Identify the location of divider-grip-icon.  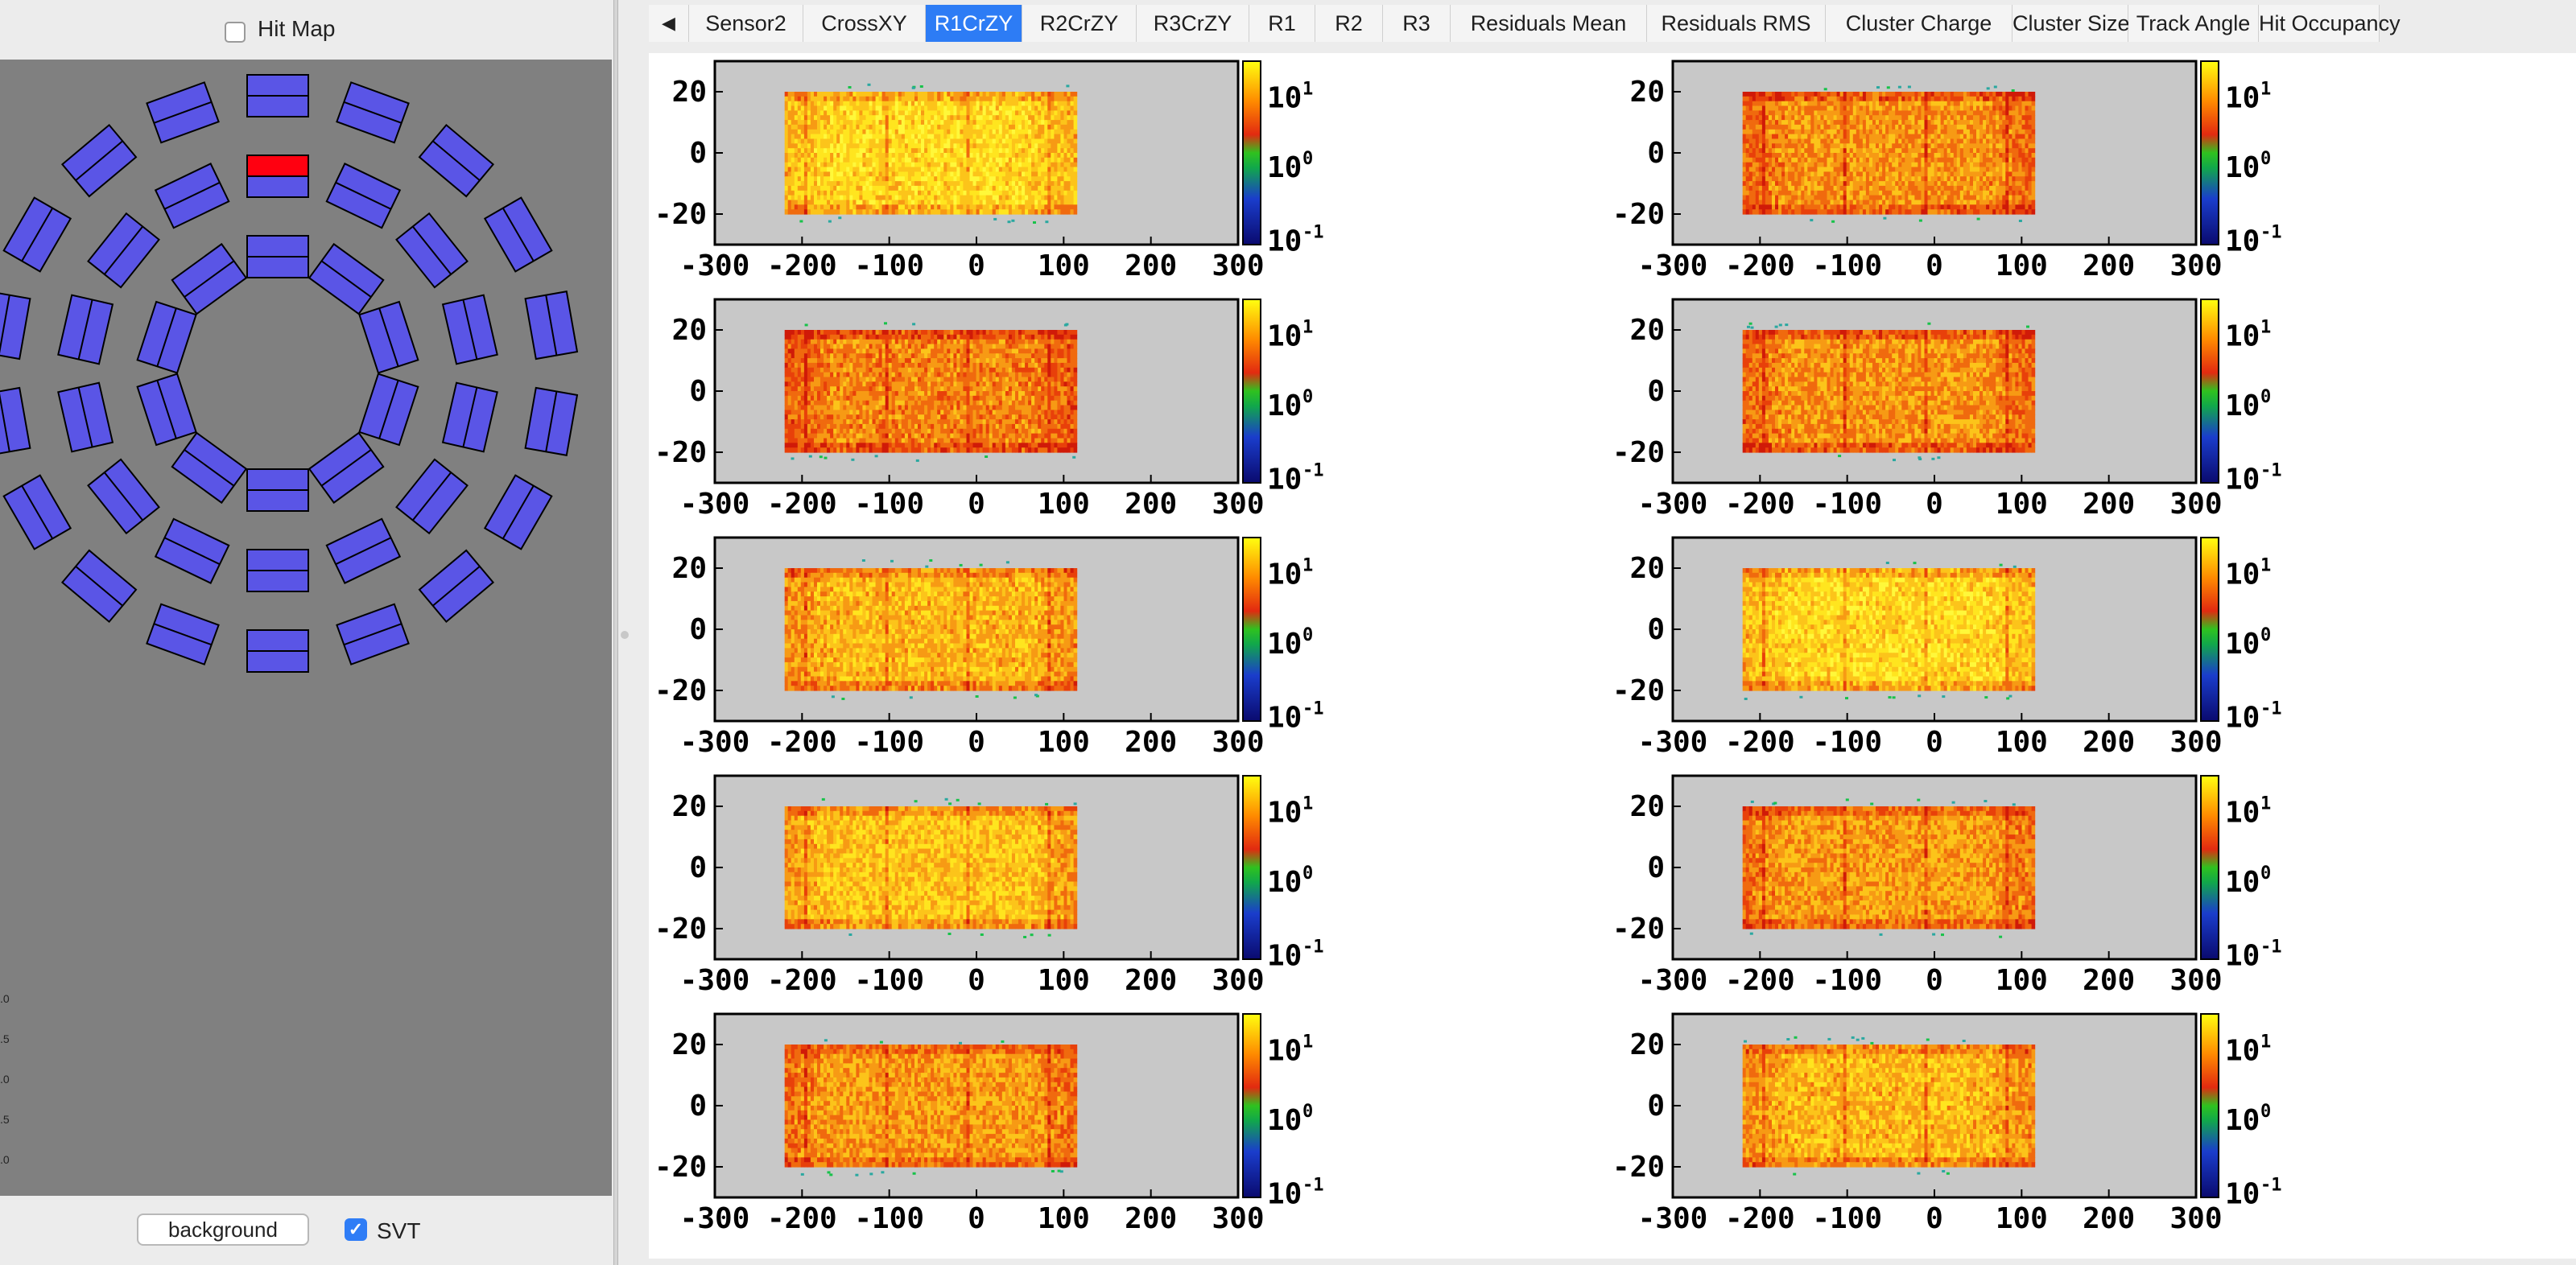
(625, 635).